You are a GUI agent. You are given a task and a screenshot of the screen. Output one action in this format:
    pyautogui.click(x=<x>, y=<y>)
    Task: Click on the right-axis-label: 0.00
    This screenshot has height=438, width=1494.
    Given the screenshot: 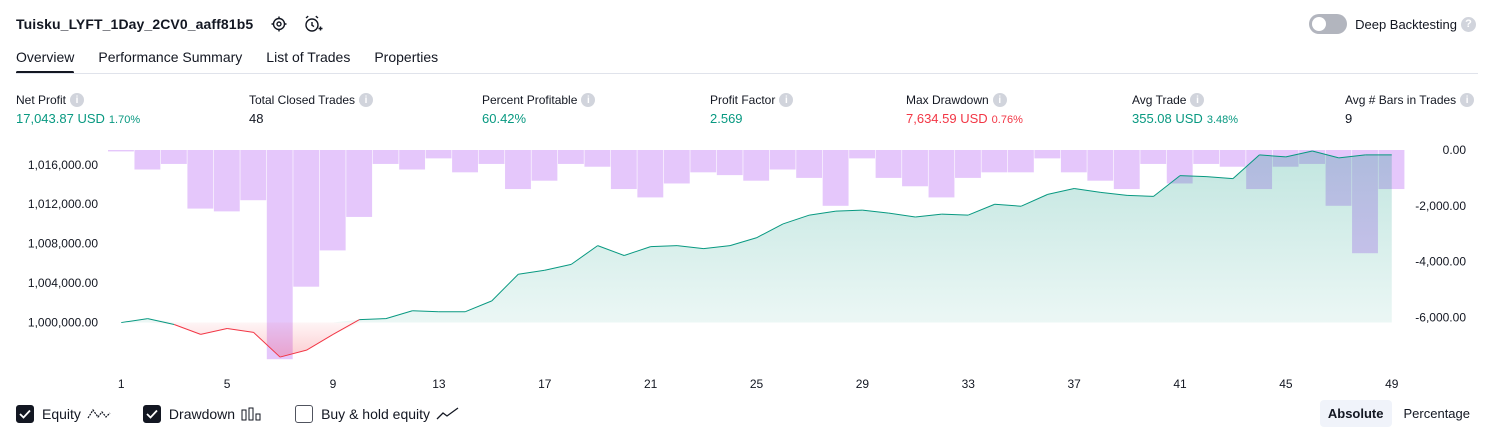 What is the action you would take?
    pyautogui.click(x=1455, y=150)
    